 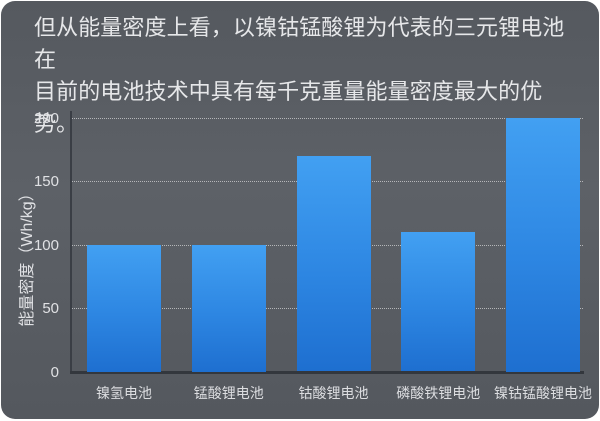 What do you see at coordinates (543, 393) in the screenshot?
I see `x-axis-label-镍钴锰酸锂电池: 镍钴锰酸锂电池` at bounding box center [543, 393].